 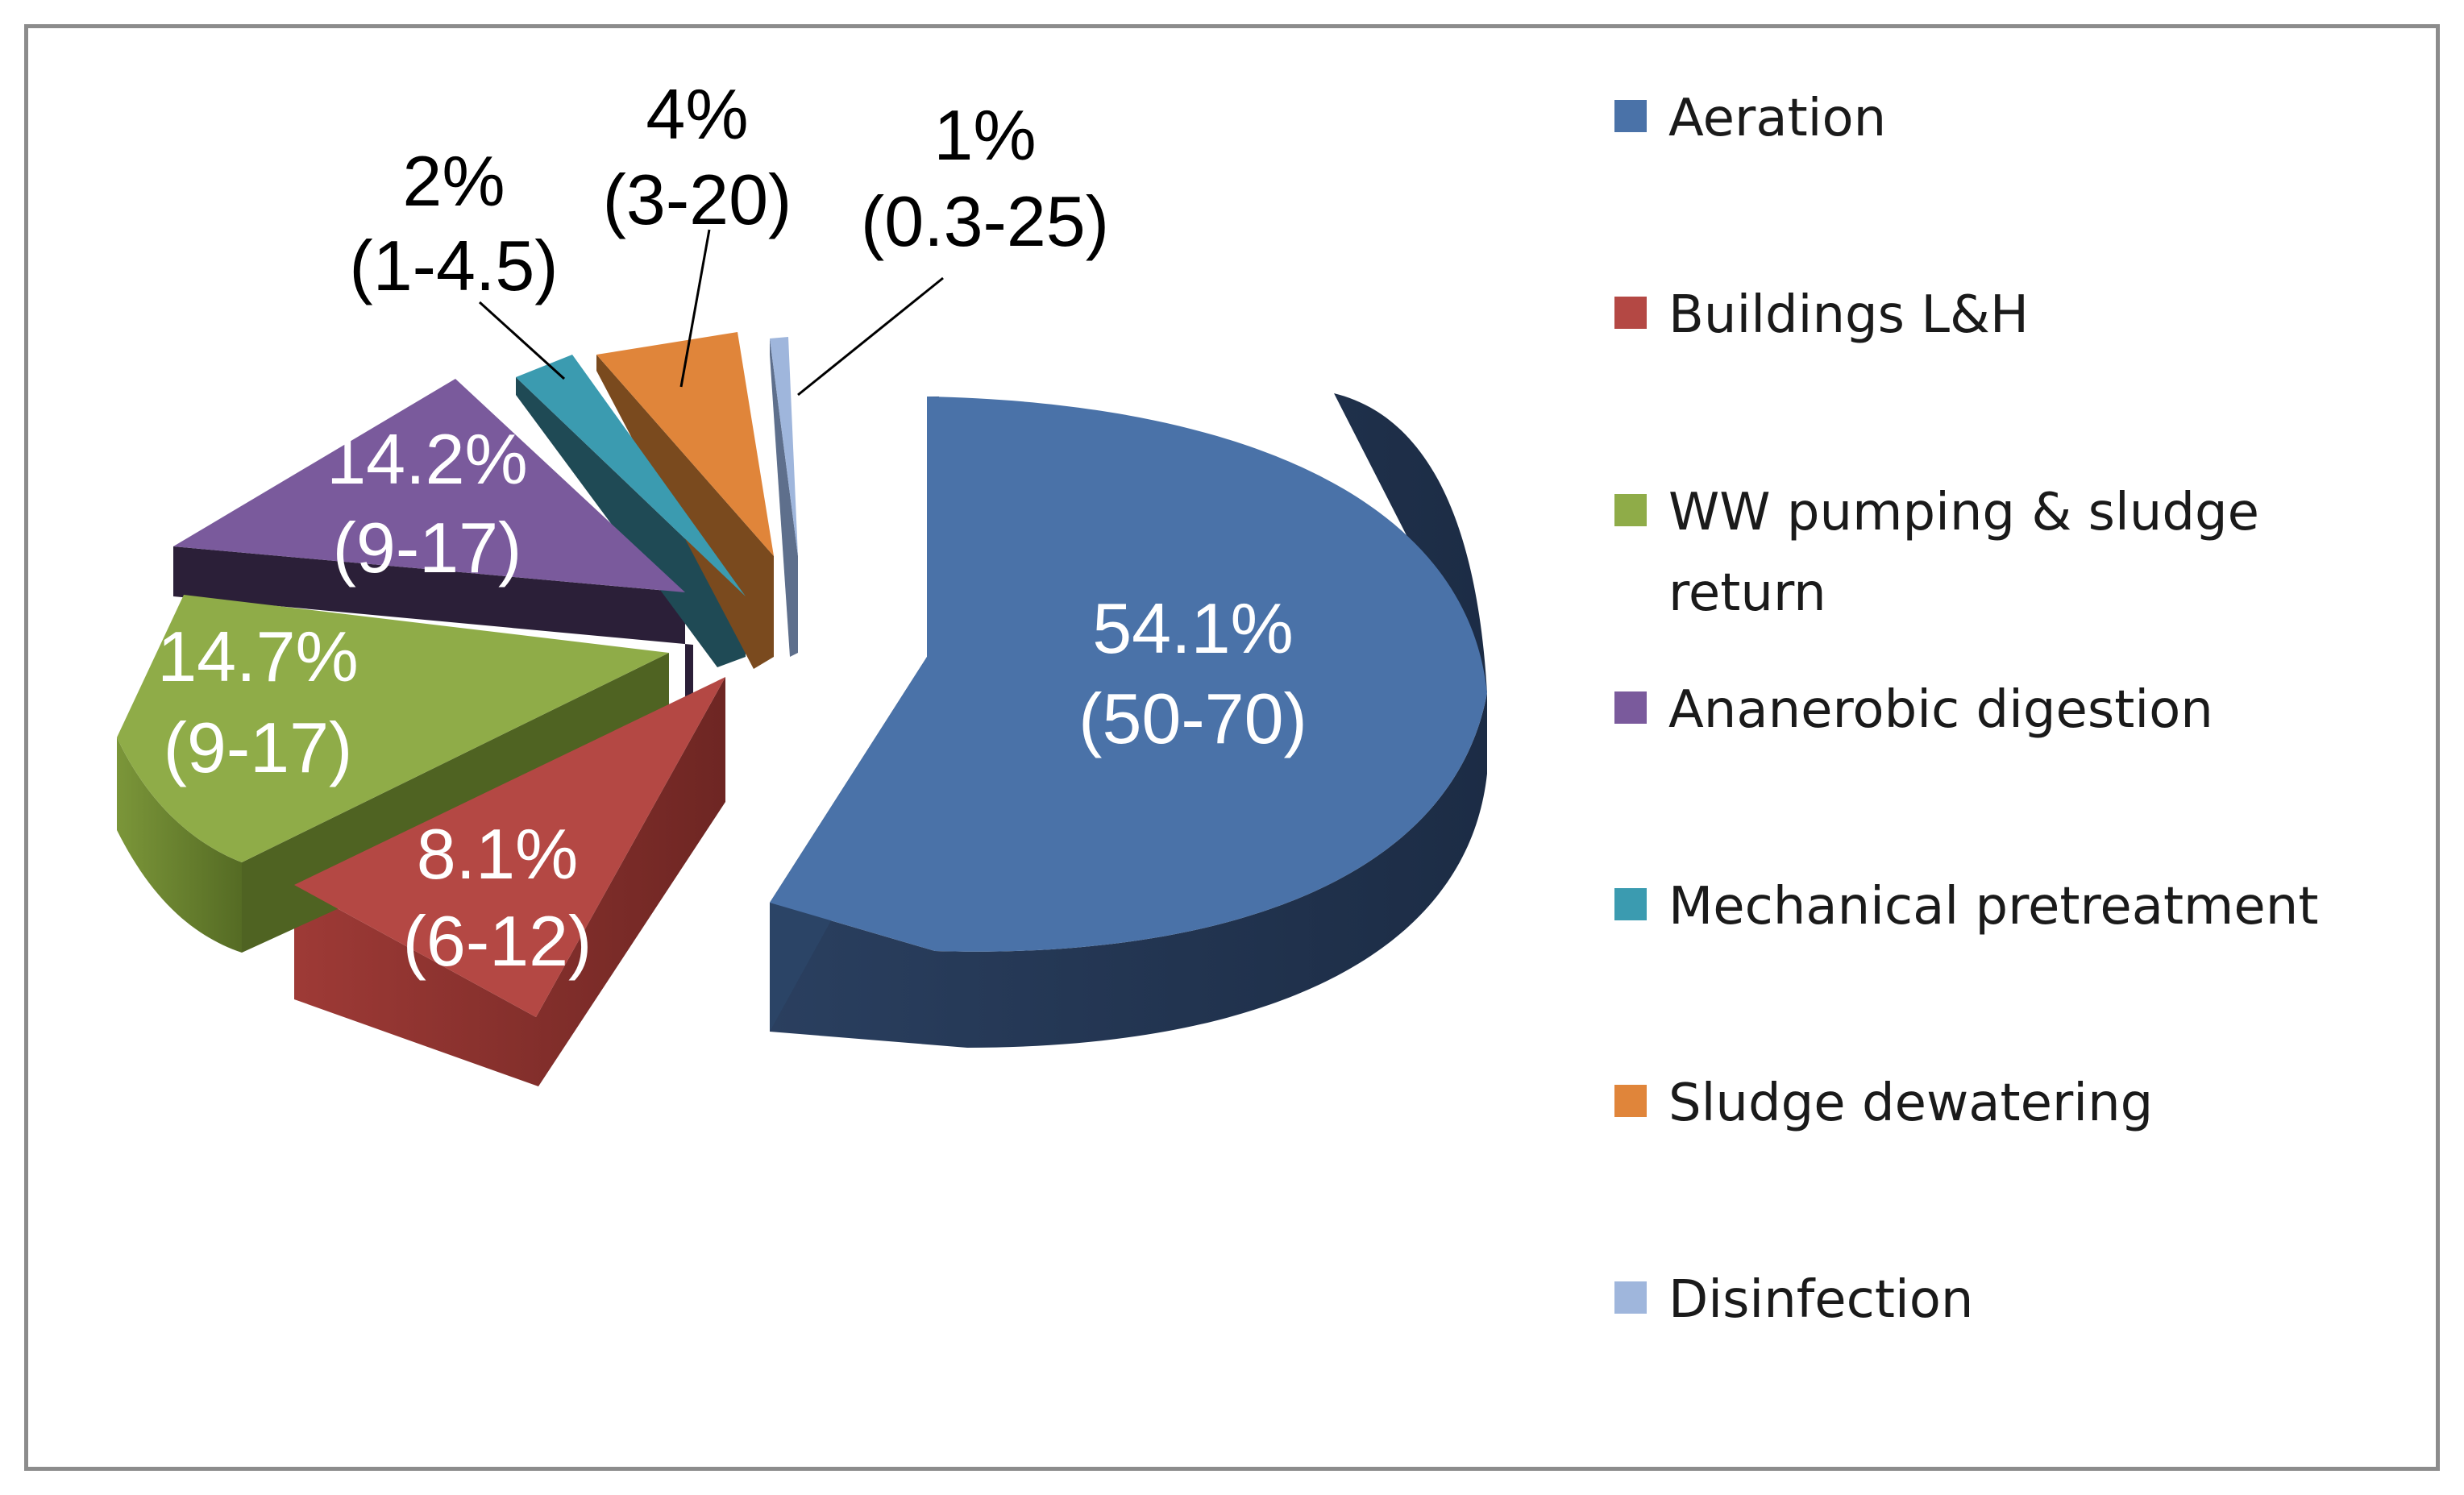 What do you see at coordinates (453, 181) in the screenshot?
I see `value-label-mechanical: 2%` at bounding box center [453, 181].